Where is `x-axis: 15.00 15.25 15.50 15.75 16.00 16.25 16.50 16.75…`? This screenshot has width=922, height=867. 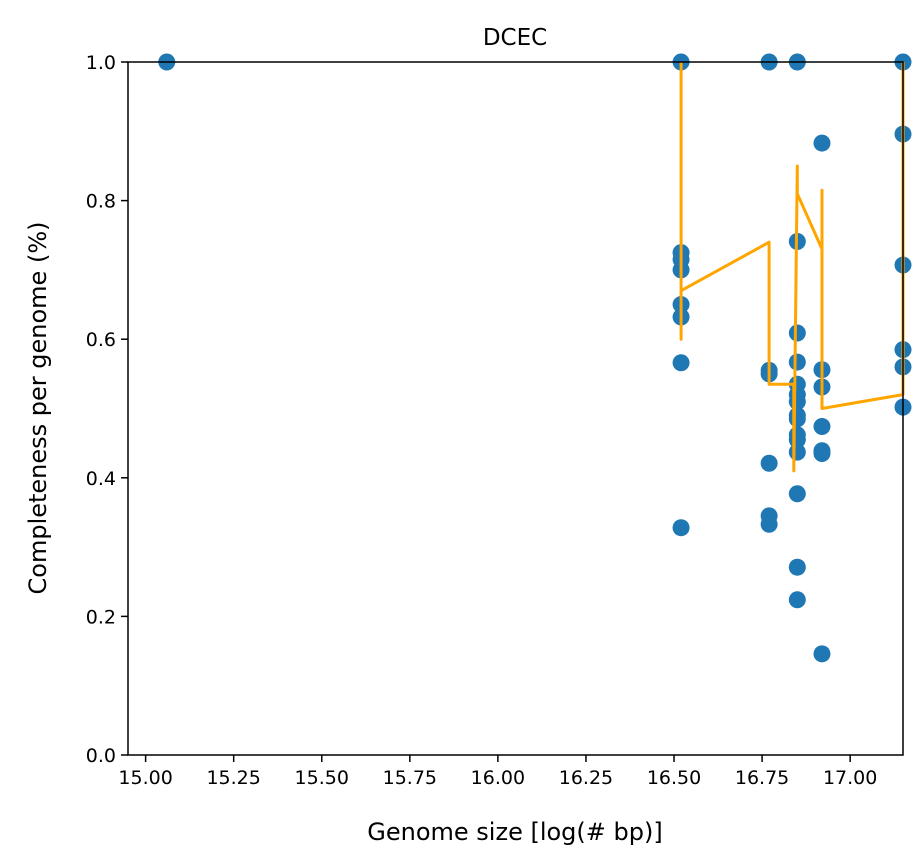
x-axis: 15.00 15.25 15.50 15.75 16.00 16.25 16.50 16.75… is located at coordinates (497, 772).